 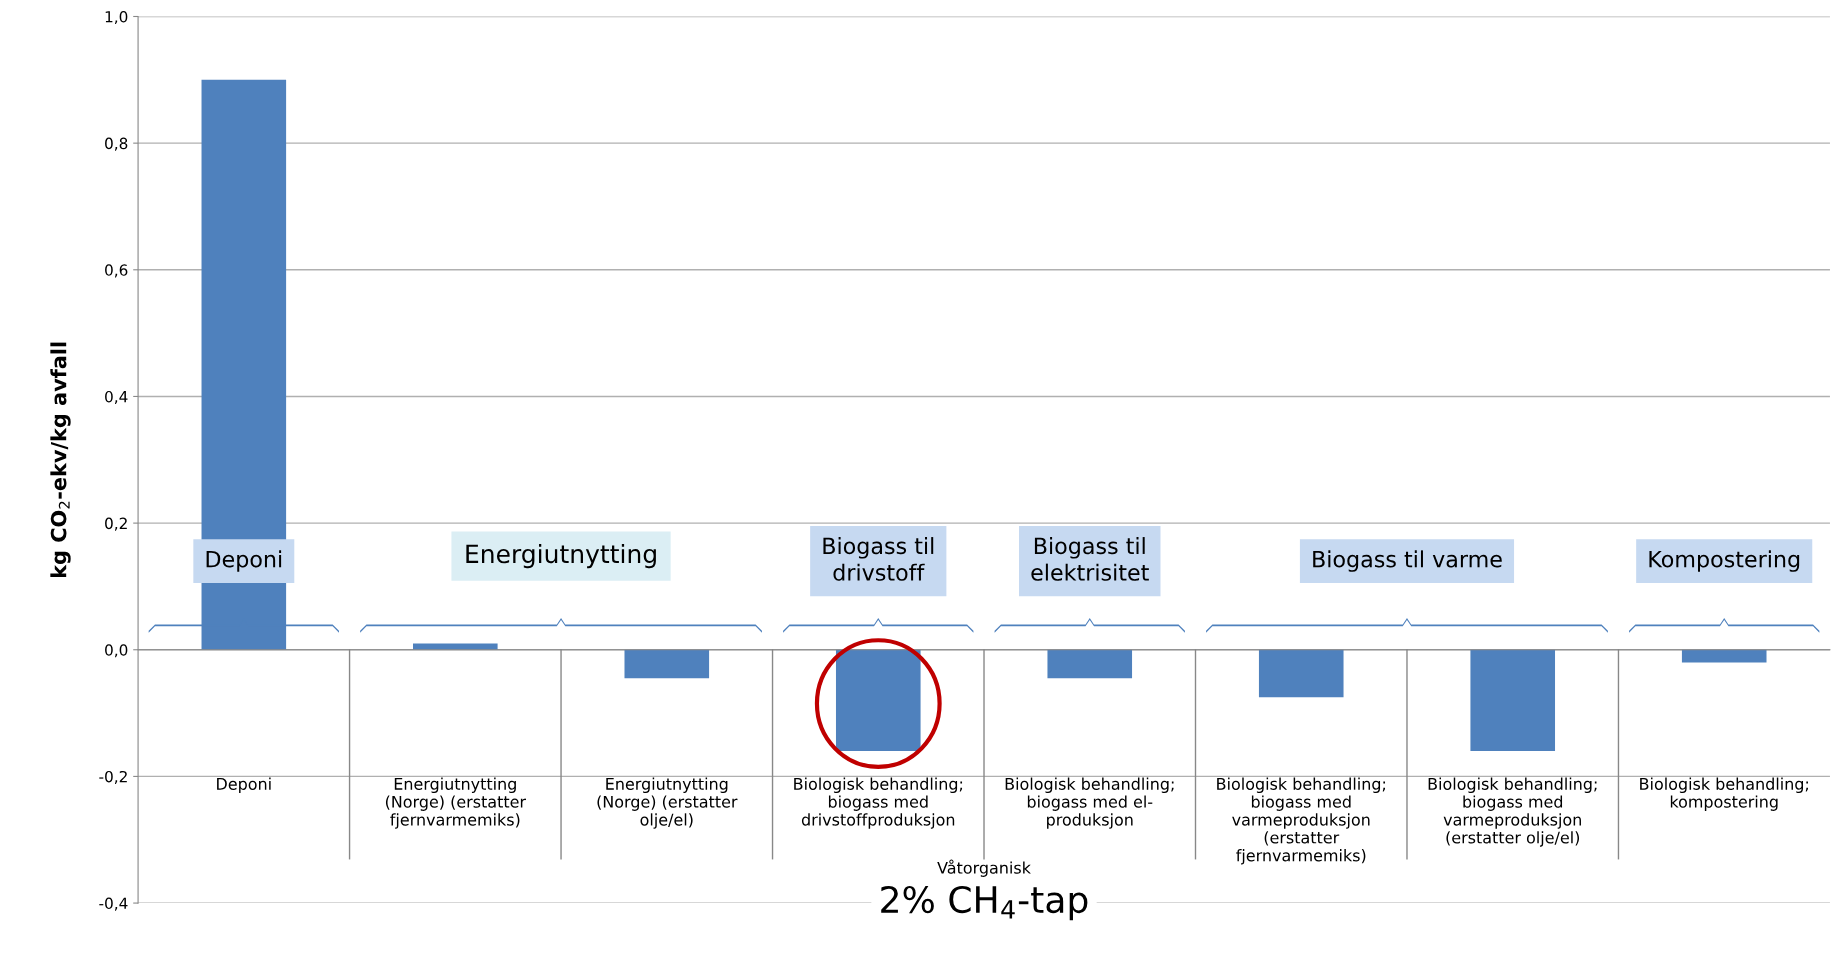 I want to click on y-tick-label: -0,4, so click(x=113, y=904).